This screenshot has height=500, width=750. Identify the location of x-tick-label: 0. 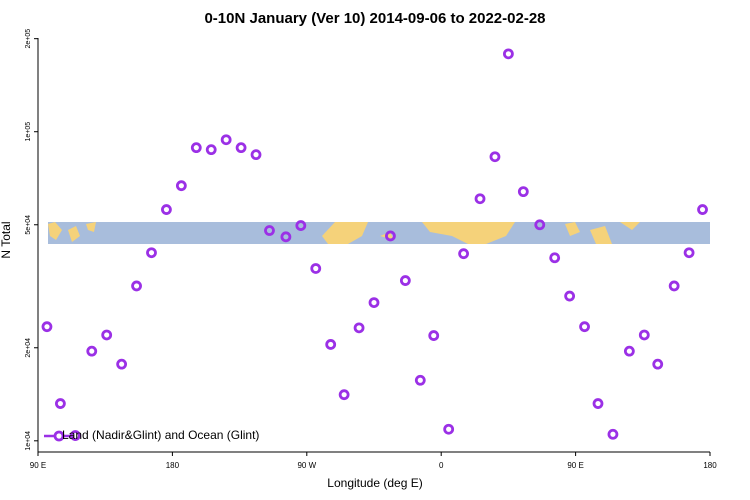
(441, 465).